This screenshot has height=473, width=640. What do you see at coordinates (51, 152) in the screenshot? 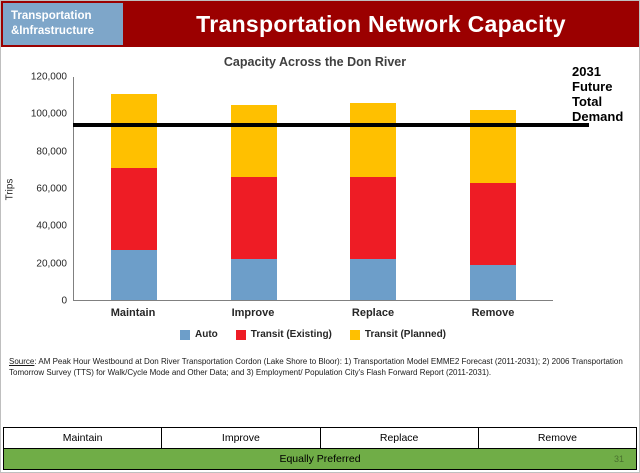
I see `y-tick-label: 80,000` at bounding box center [51, 152].